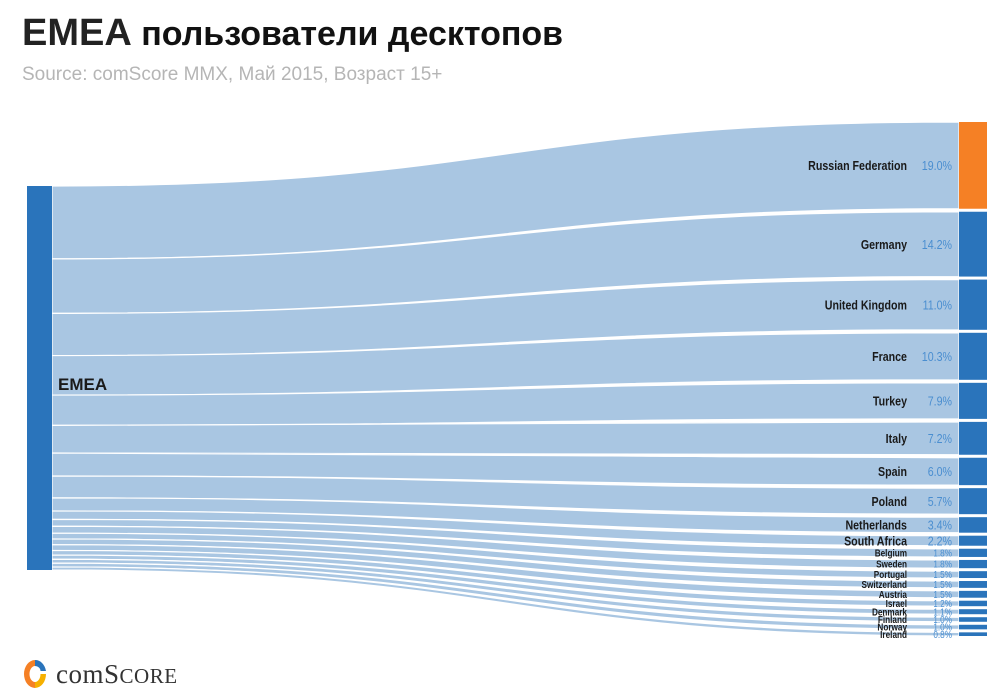  What do you see at coordinates (973, 540) in the screenshot?
I see `bar-south-africa` at bounding box center [973, 540].